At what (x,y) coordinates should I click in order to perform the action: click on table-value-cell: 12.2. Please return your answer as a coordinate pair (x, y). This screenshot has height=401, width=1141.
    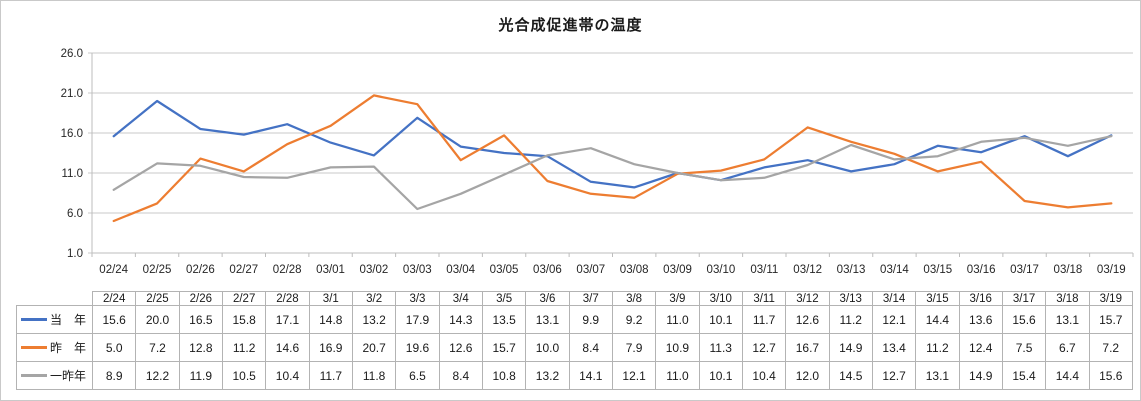
    Looking at the image, I should click on (157, 375).